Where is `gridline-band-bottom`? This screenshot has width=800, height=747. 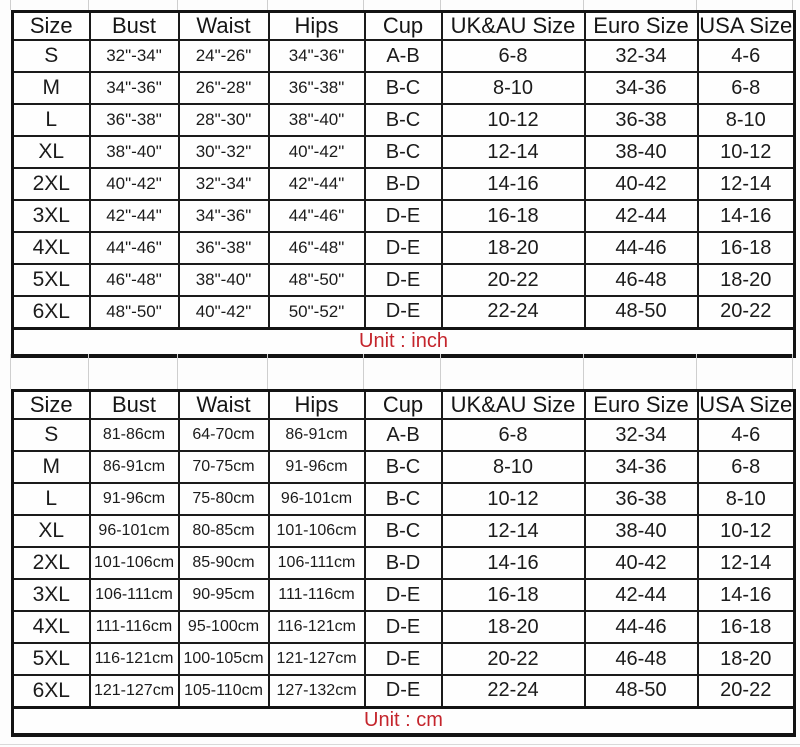
gridline-band-bottom is located at coordinates (400, 744).